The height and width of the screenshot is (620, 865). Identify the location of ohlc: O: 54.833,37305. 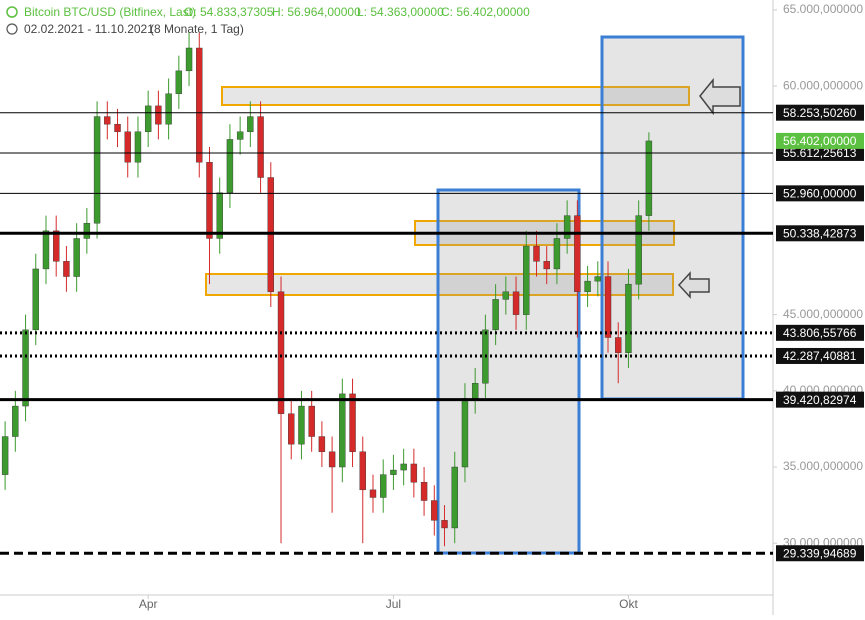
(229, 12).